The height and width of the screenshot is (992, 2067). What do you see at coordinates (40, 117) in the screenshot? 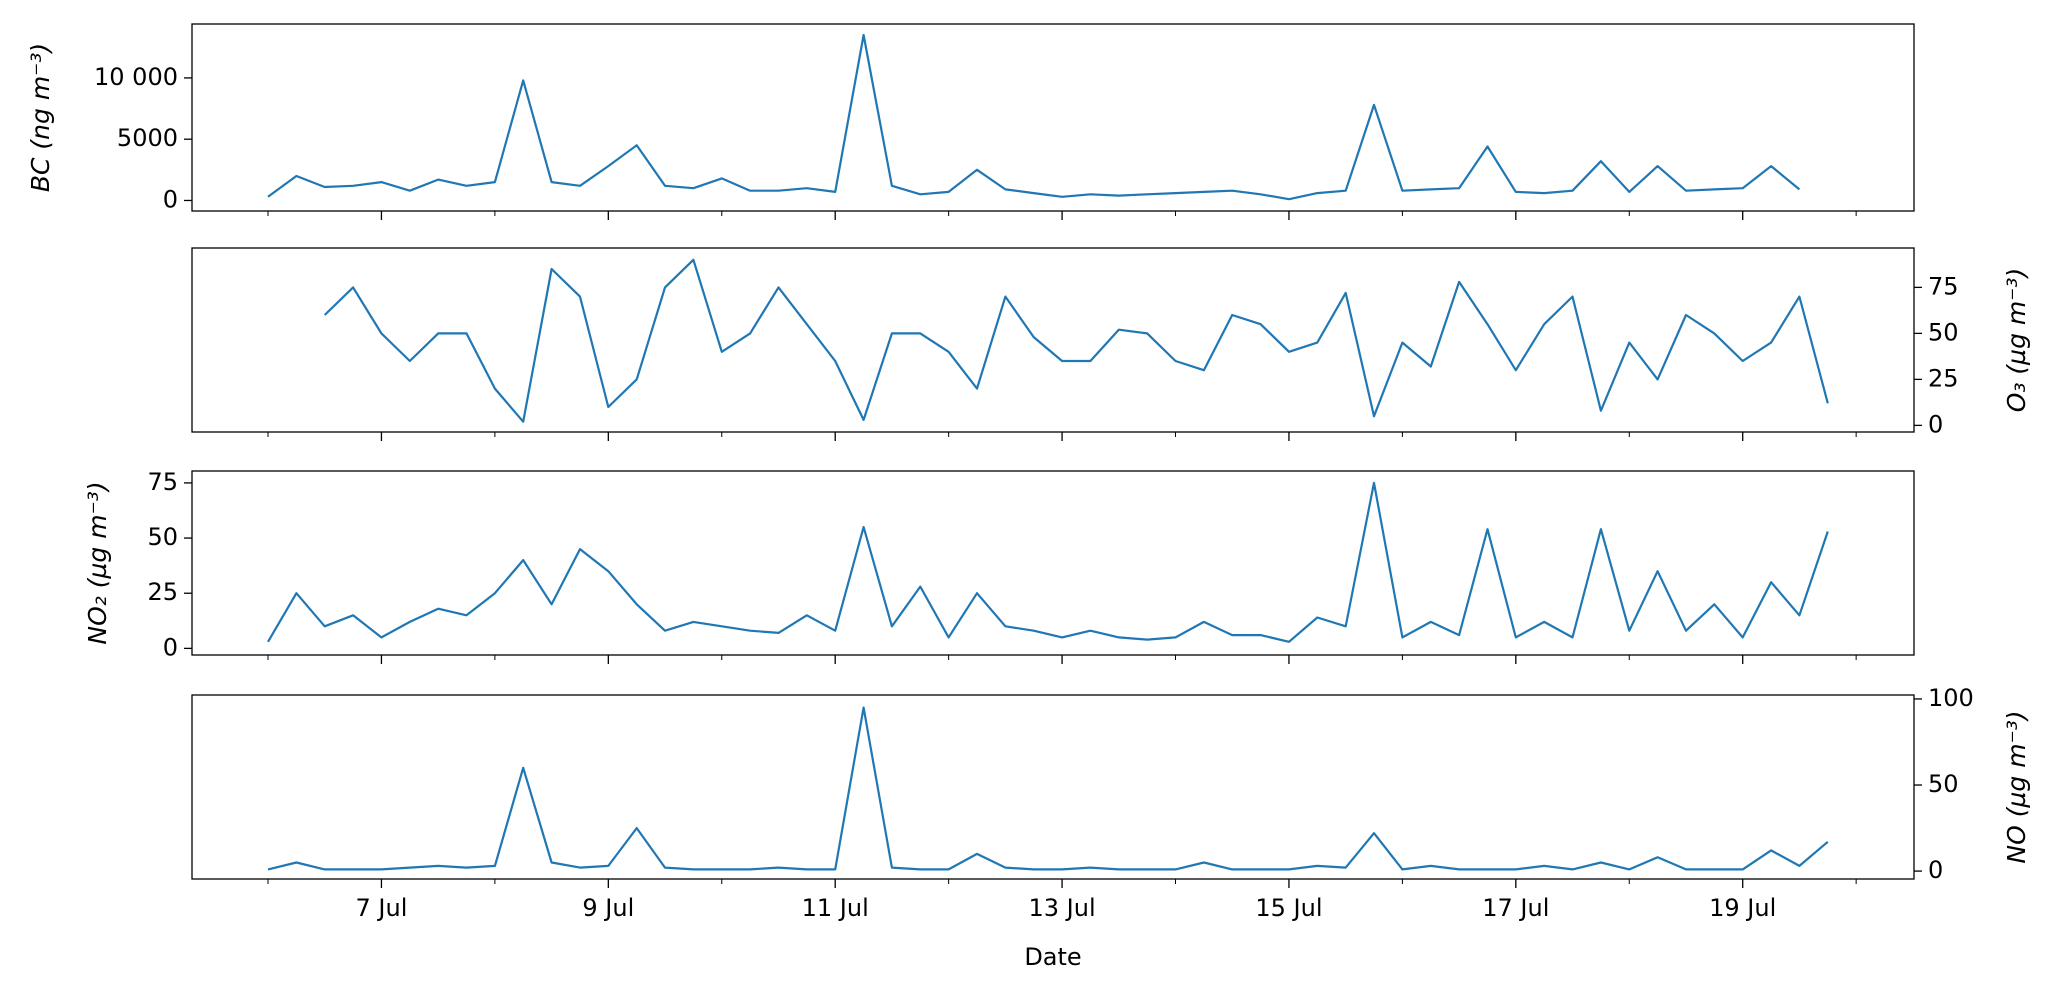
I see `y-axis-label: BC (ng m⁻³)` at bounding box center [40, 117].